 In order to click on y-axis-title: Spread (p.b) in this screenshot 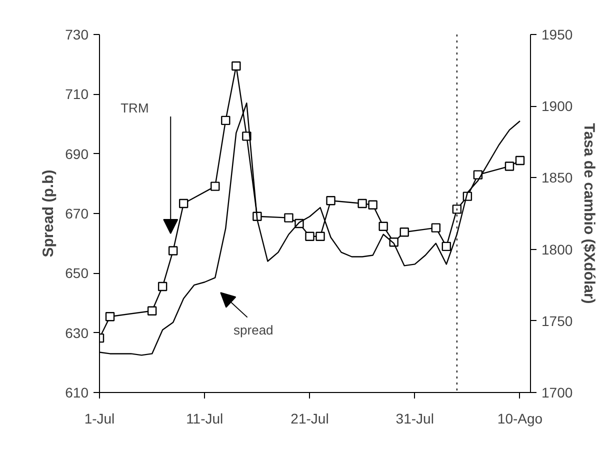, I will do `click(49, 214)`.